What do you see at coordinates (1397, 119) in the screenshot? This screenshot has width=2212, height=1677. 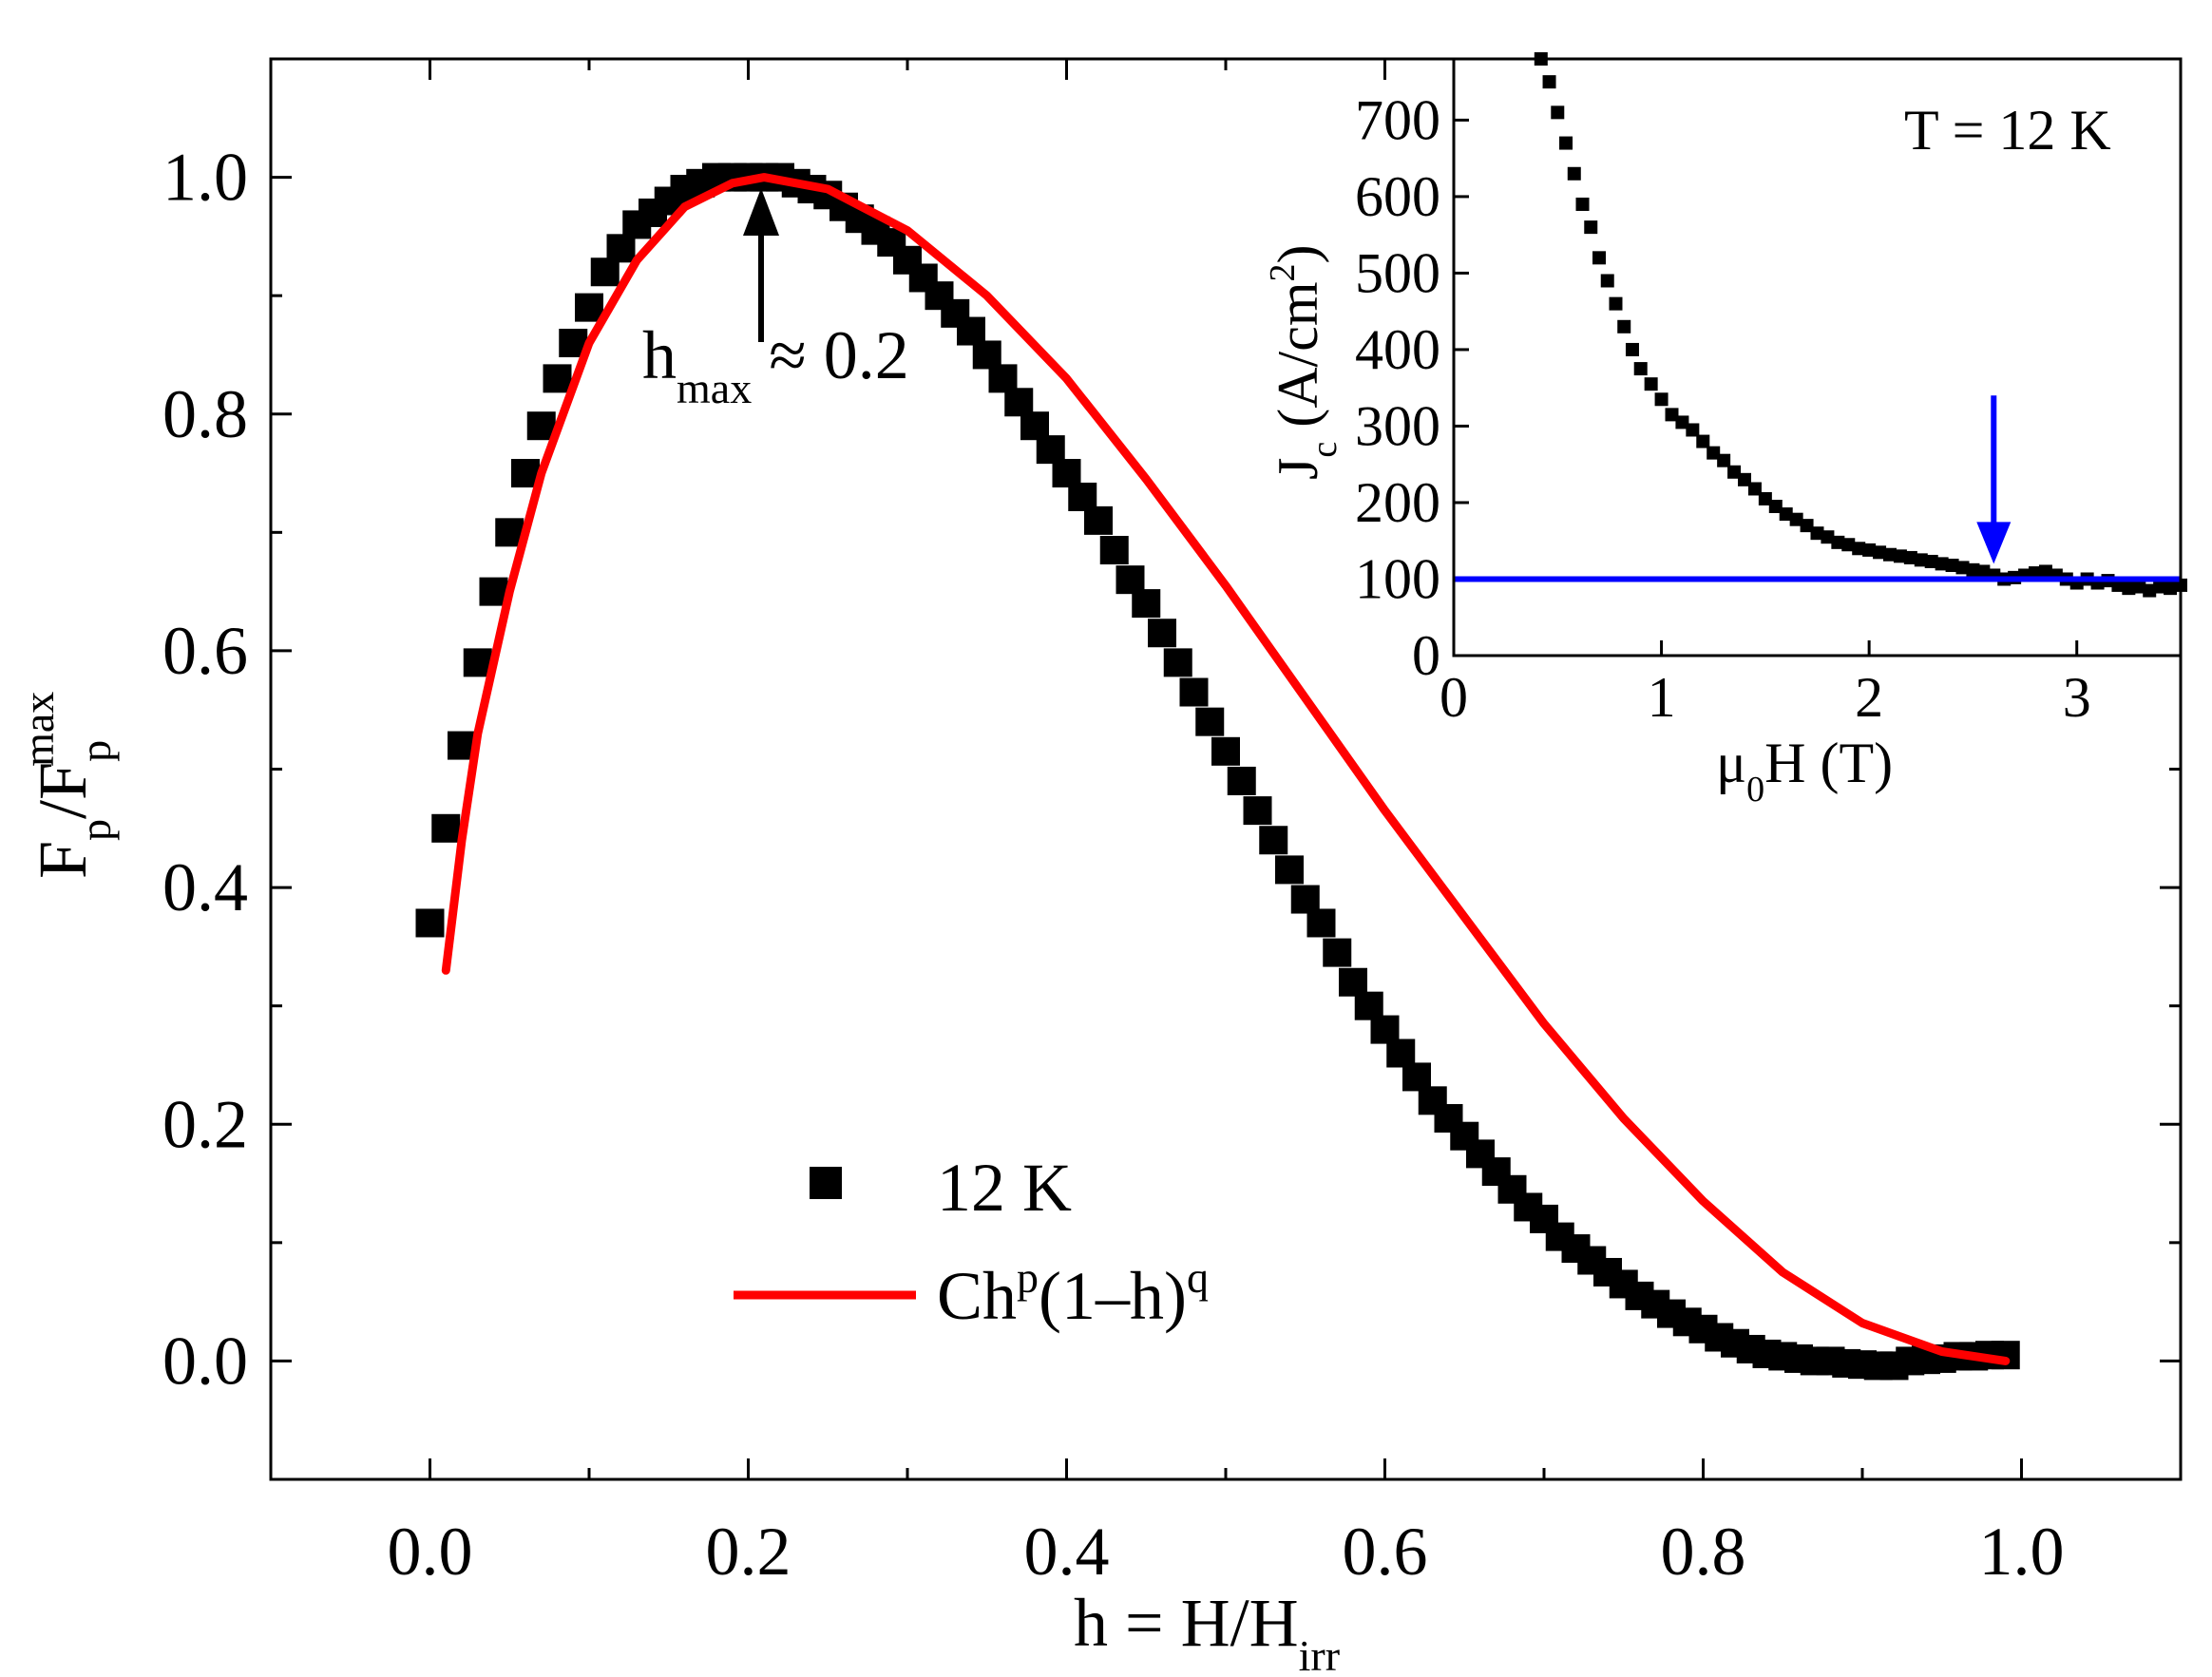 I see `inset-y-tick-label: 700` at bounding box center [1397, 119].